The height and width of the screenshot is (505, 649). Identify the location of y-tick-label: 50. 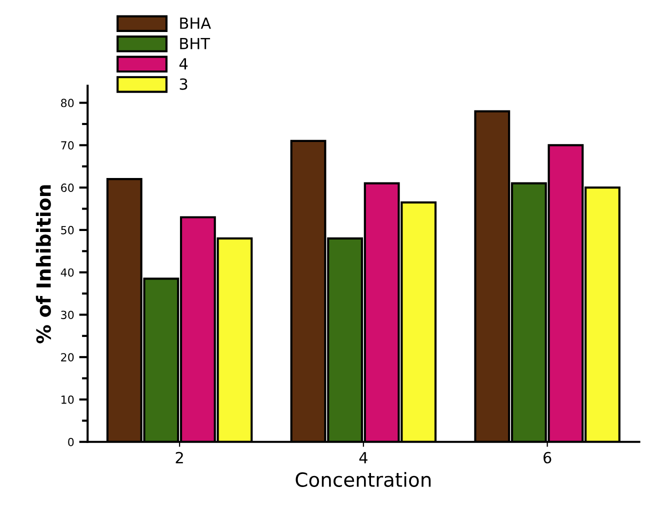
(67, 230).